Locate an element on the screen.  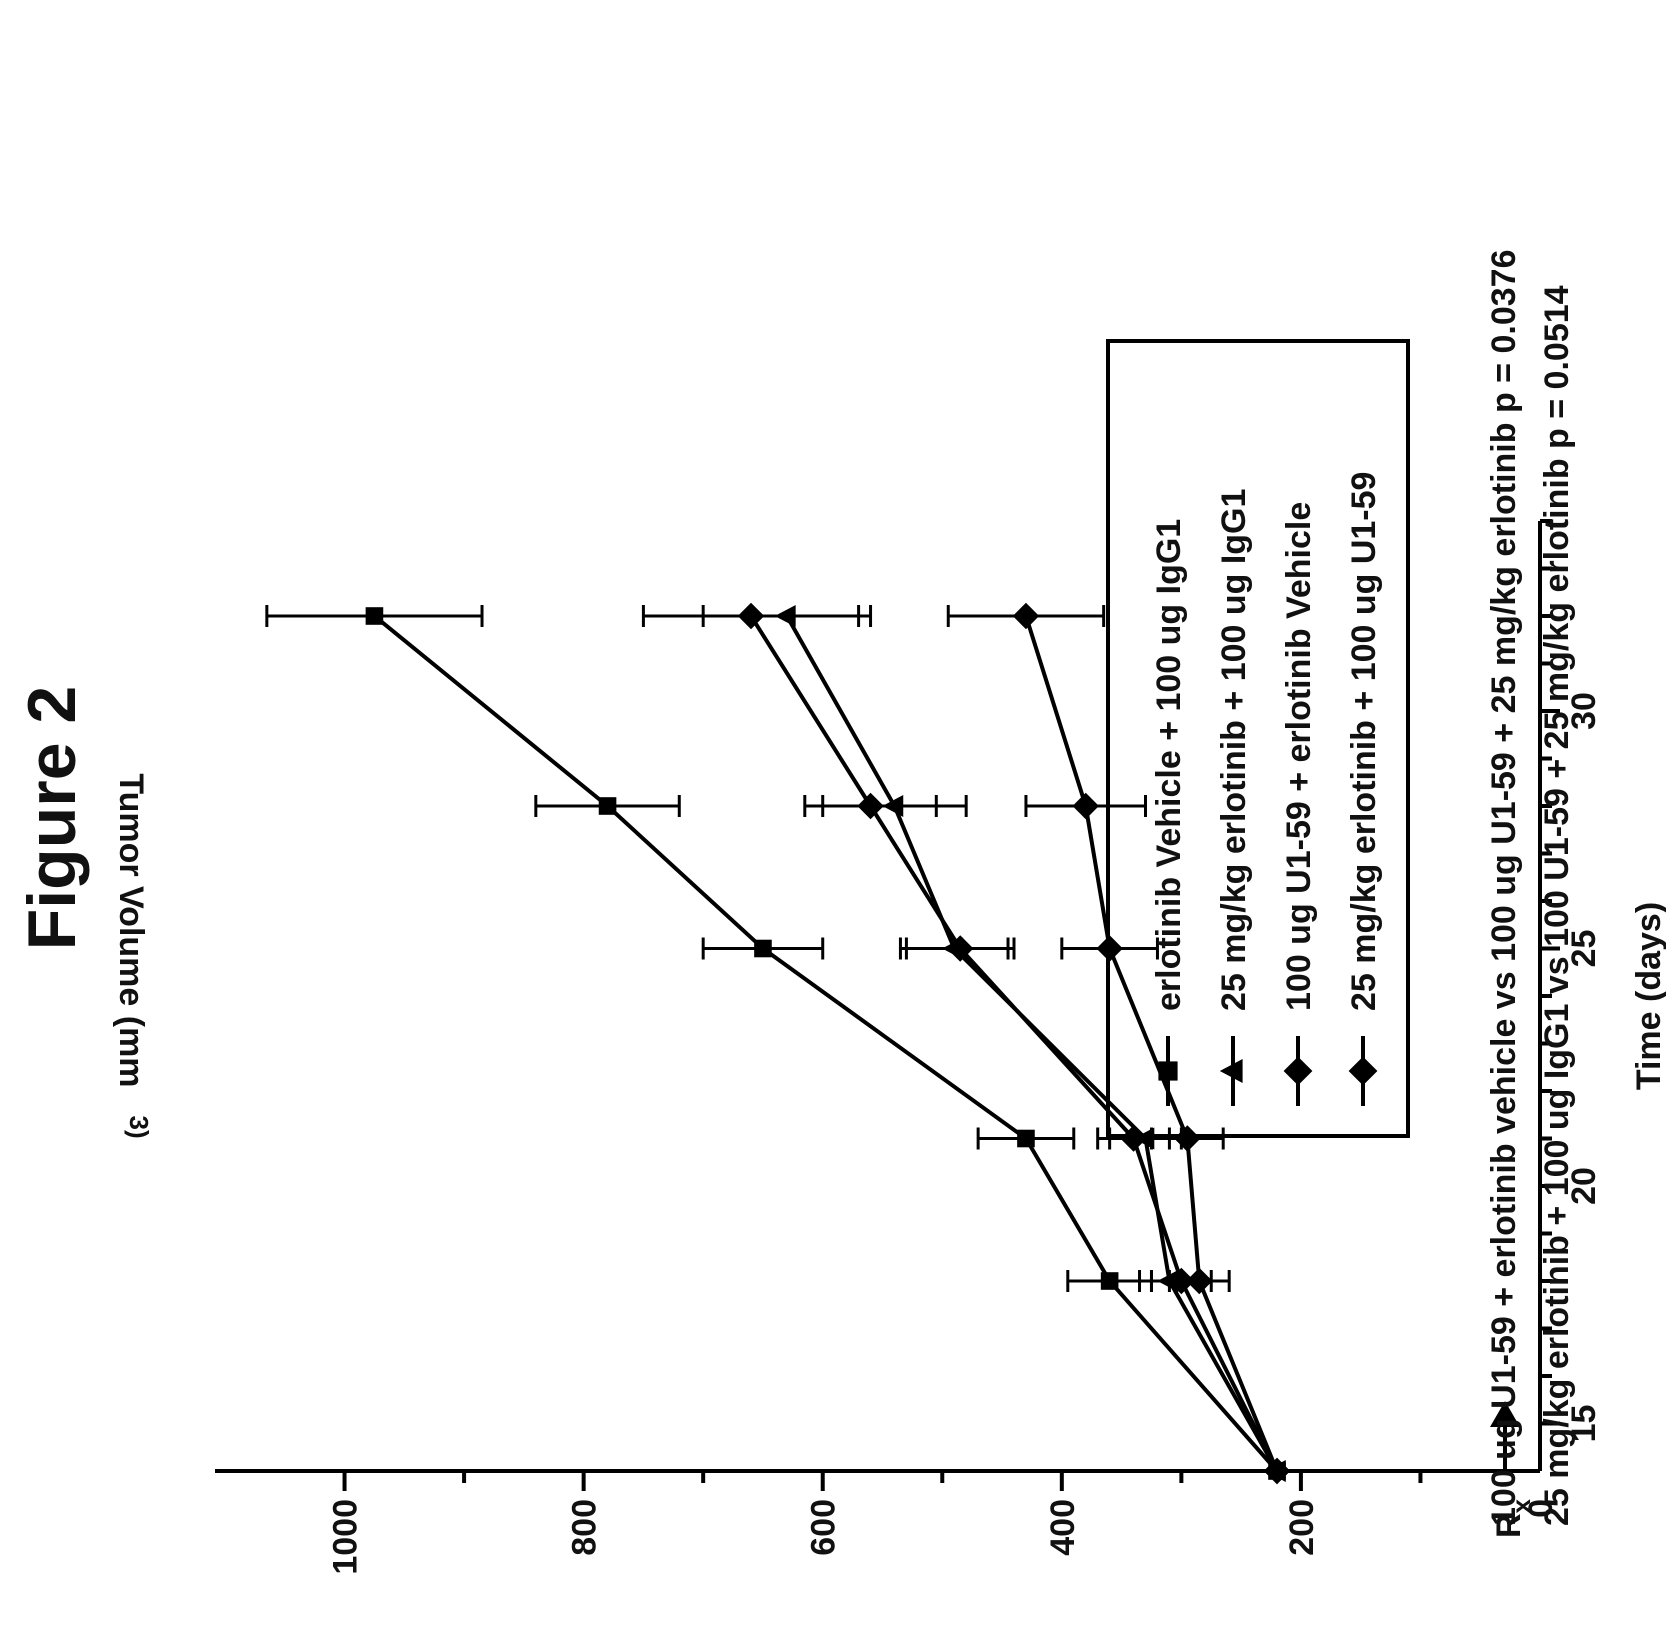
y-tick-label: 1000 is located at coordinates (346, 1537).